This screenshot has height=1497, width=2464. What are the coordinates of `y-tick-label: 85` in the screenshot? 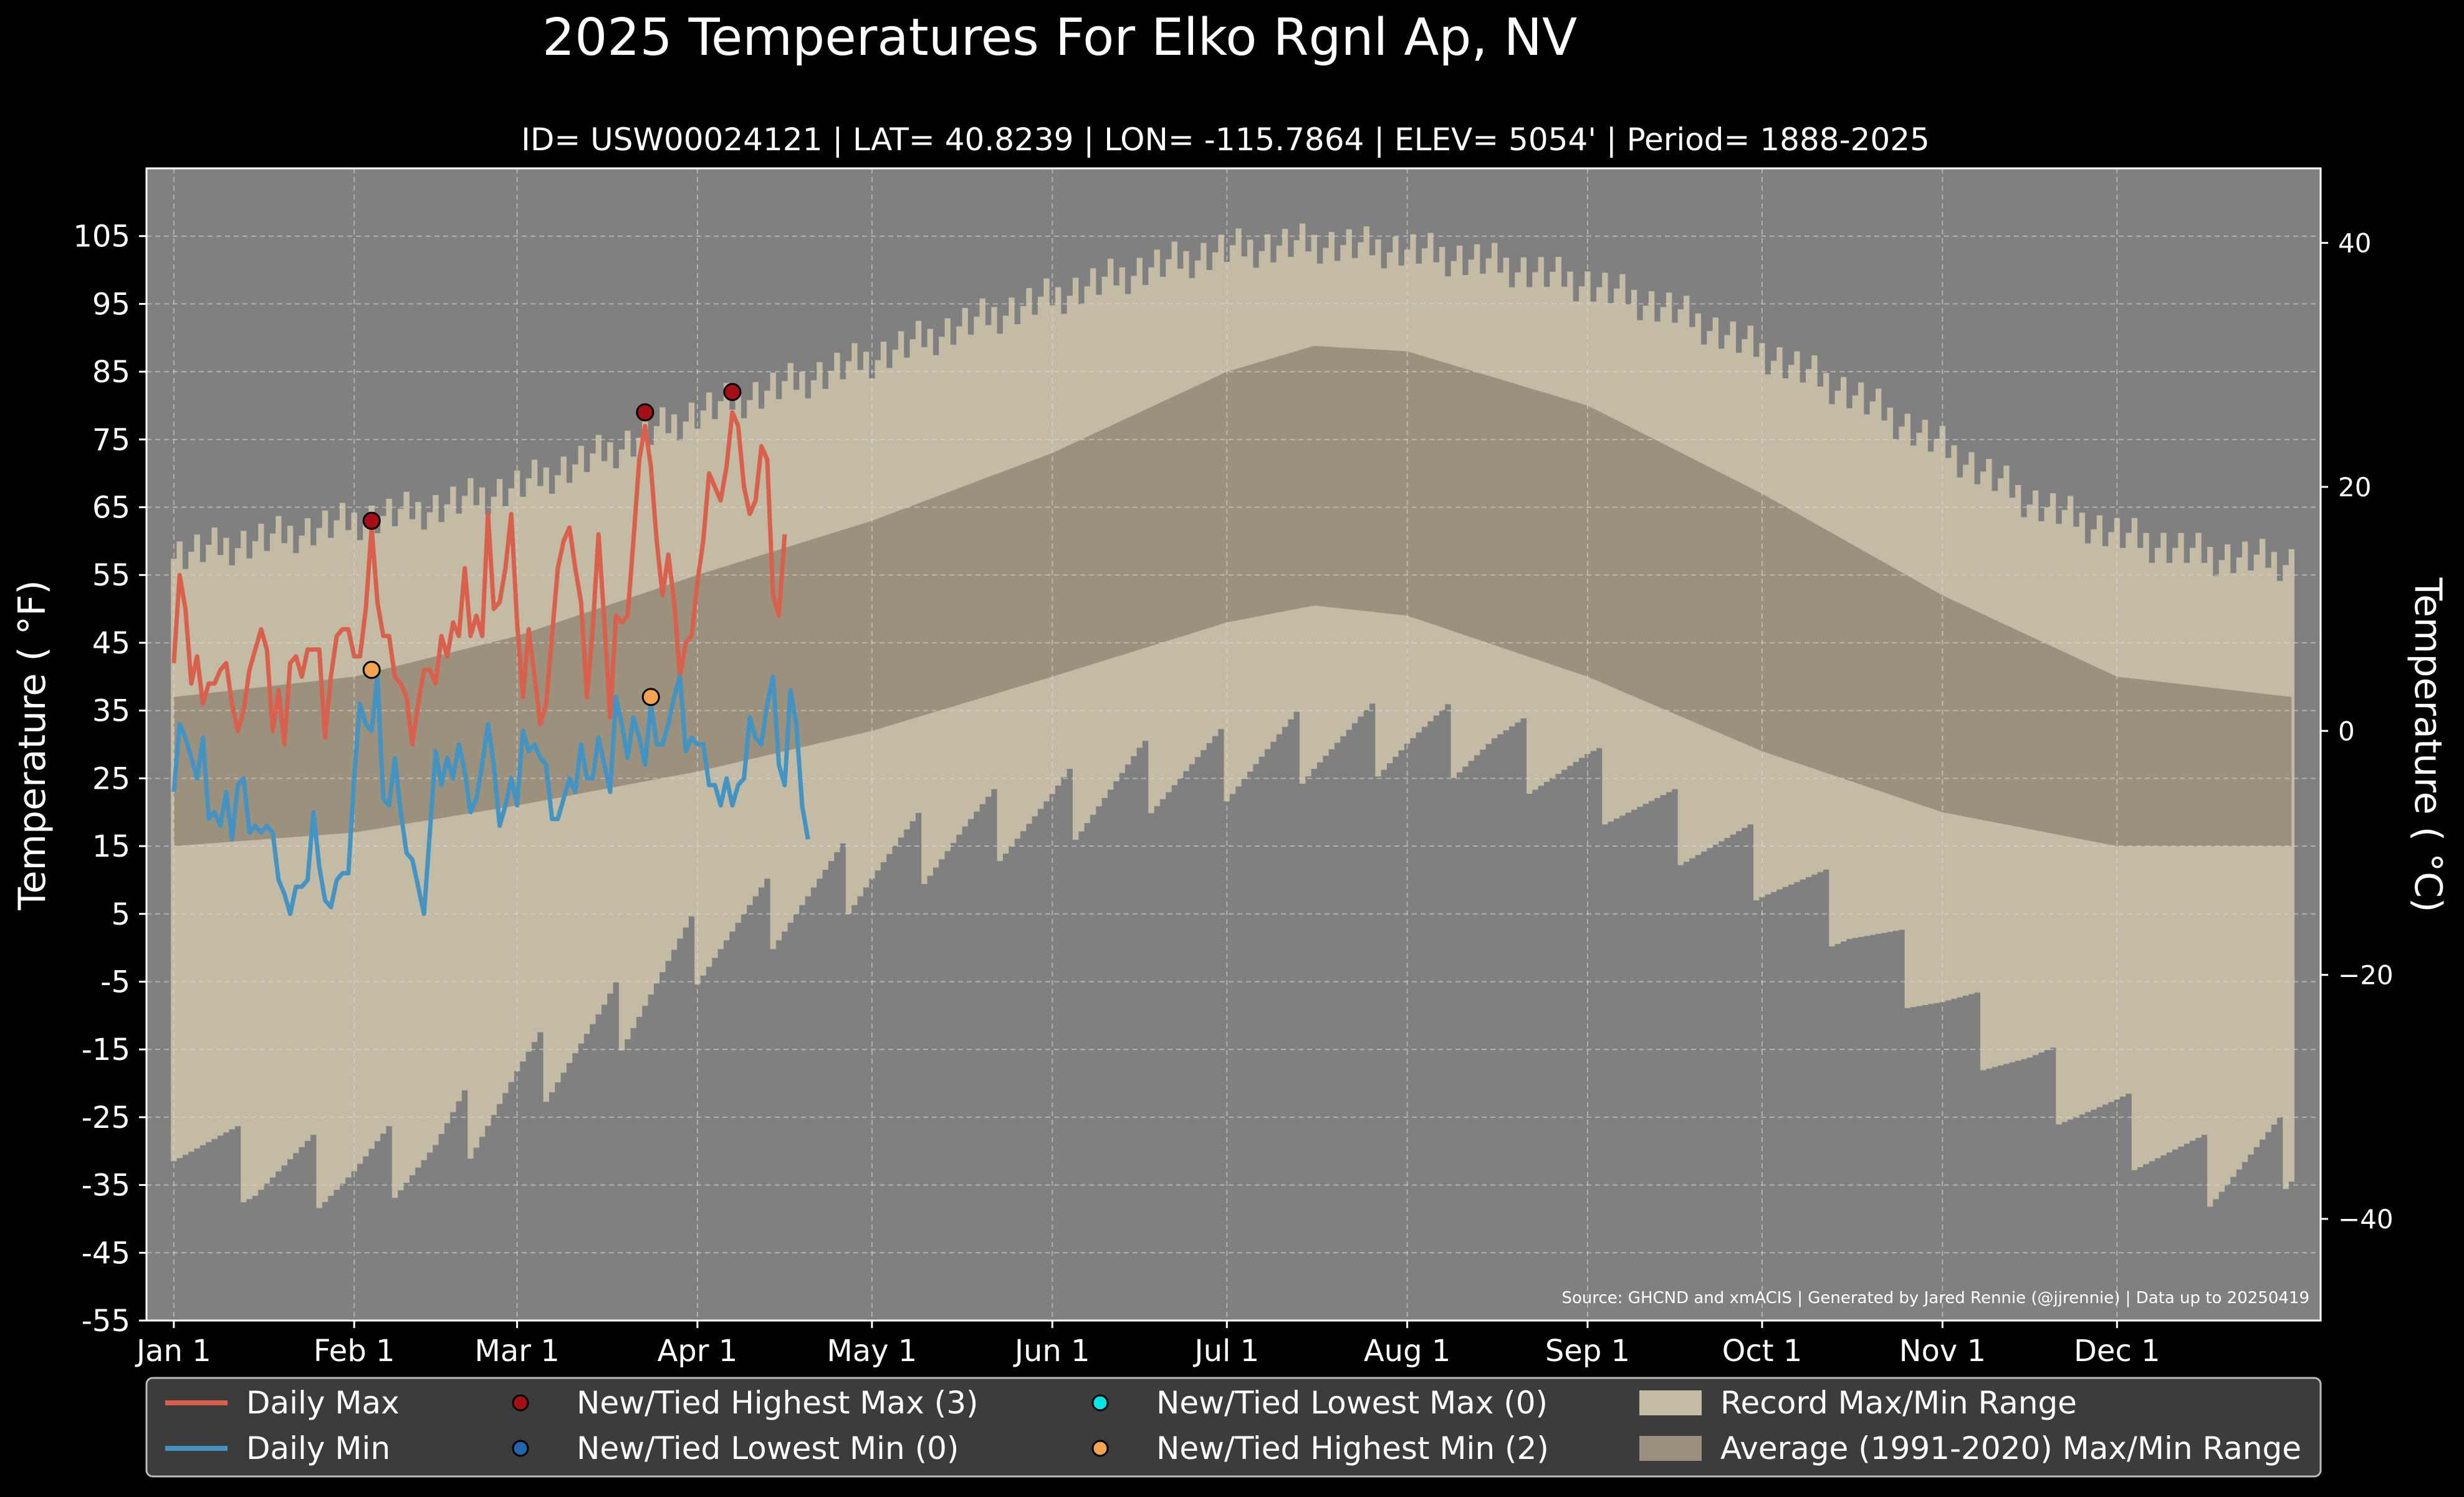 It's located at (111, 372).